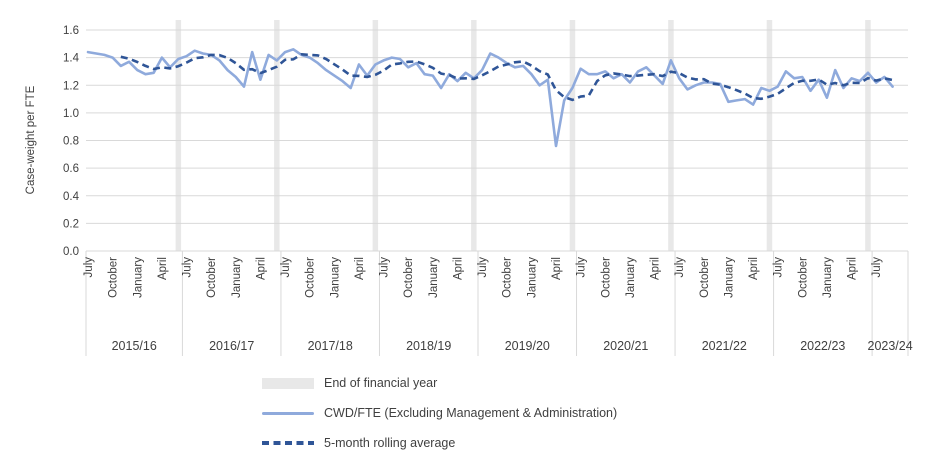 The height and width of the screenshot is (476, 932). I want to click on y-tick-label: 1.0, so click(71, 114).